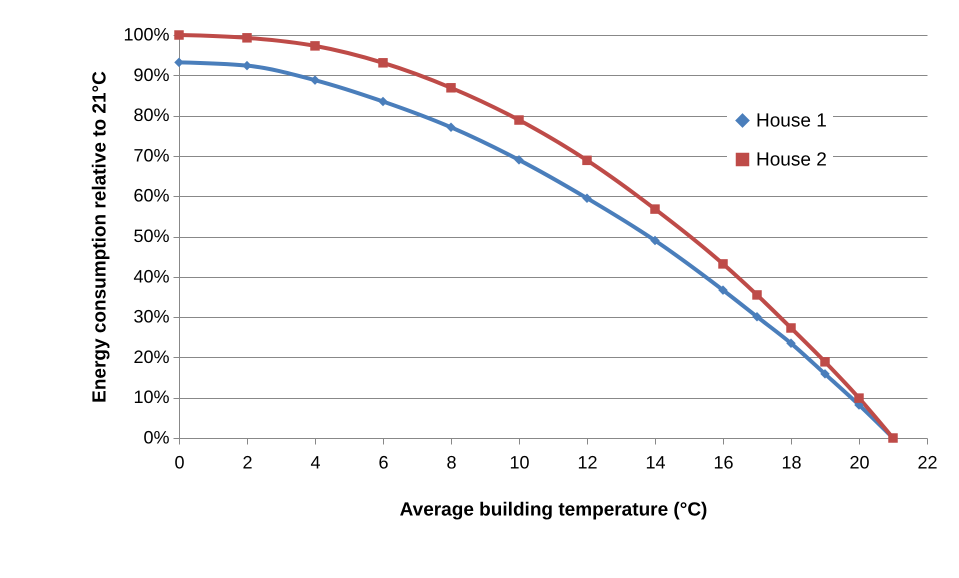 This screenshot has height=578, width=959. I want to click on y-axis-title: Energy consumption relative to 21°C, so click(99, 236).